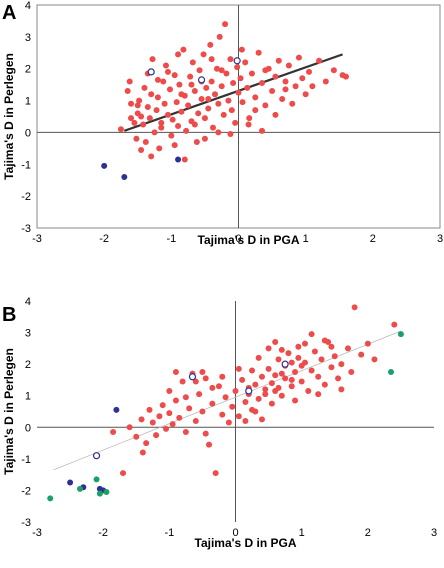 This screenshot has width=444, height=568. Describe the element at coordinates (9, 13) in the screenshot. I see `panel-a-panel-label: A` at that location.